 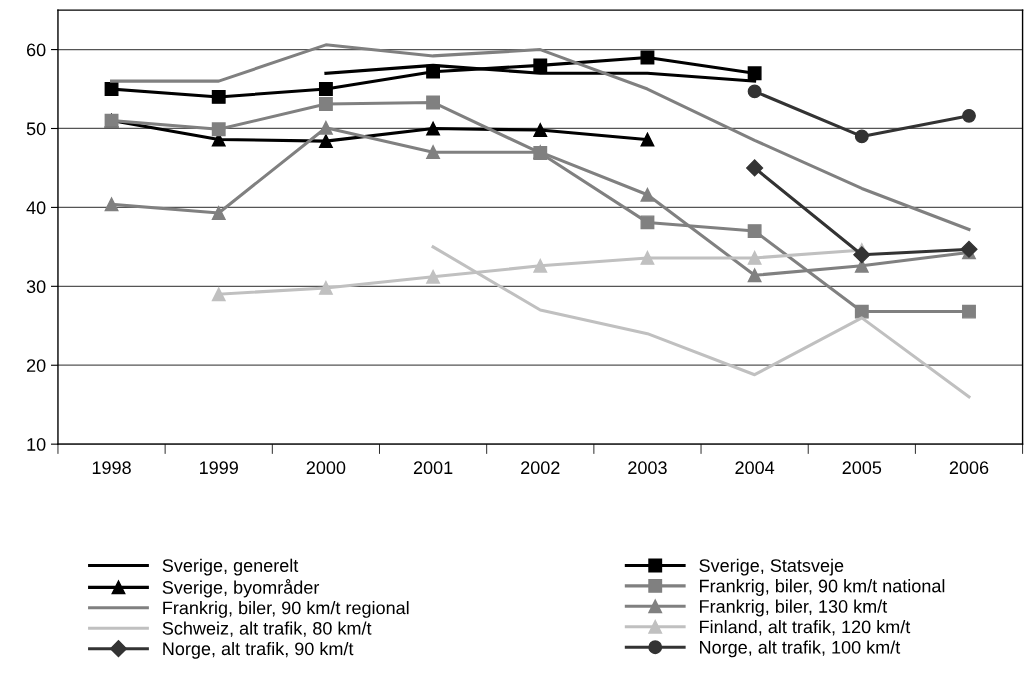 I want to click on x-tick-label: 1999, so click(x=219, y=468).